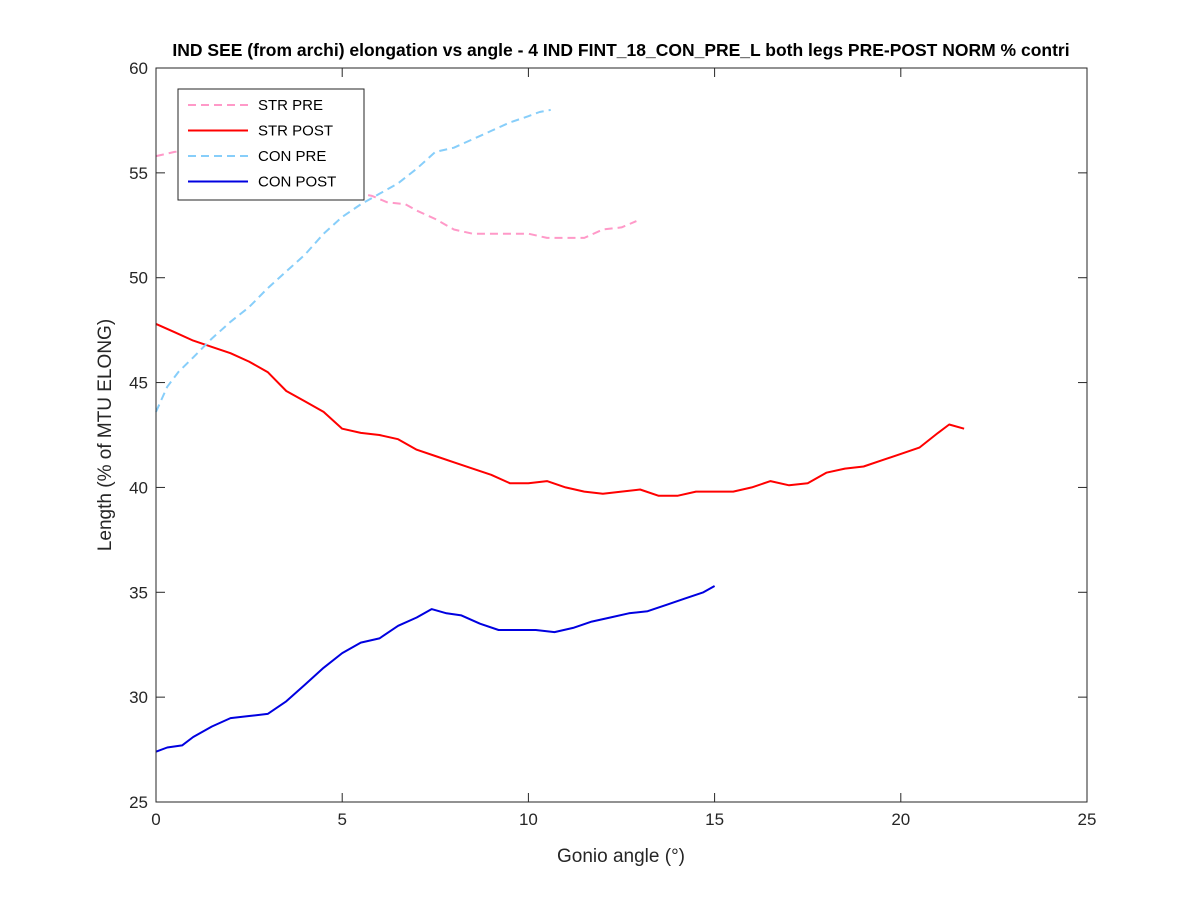  I want to click on series-line-con-post, so click(435, 669).